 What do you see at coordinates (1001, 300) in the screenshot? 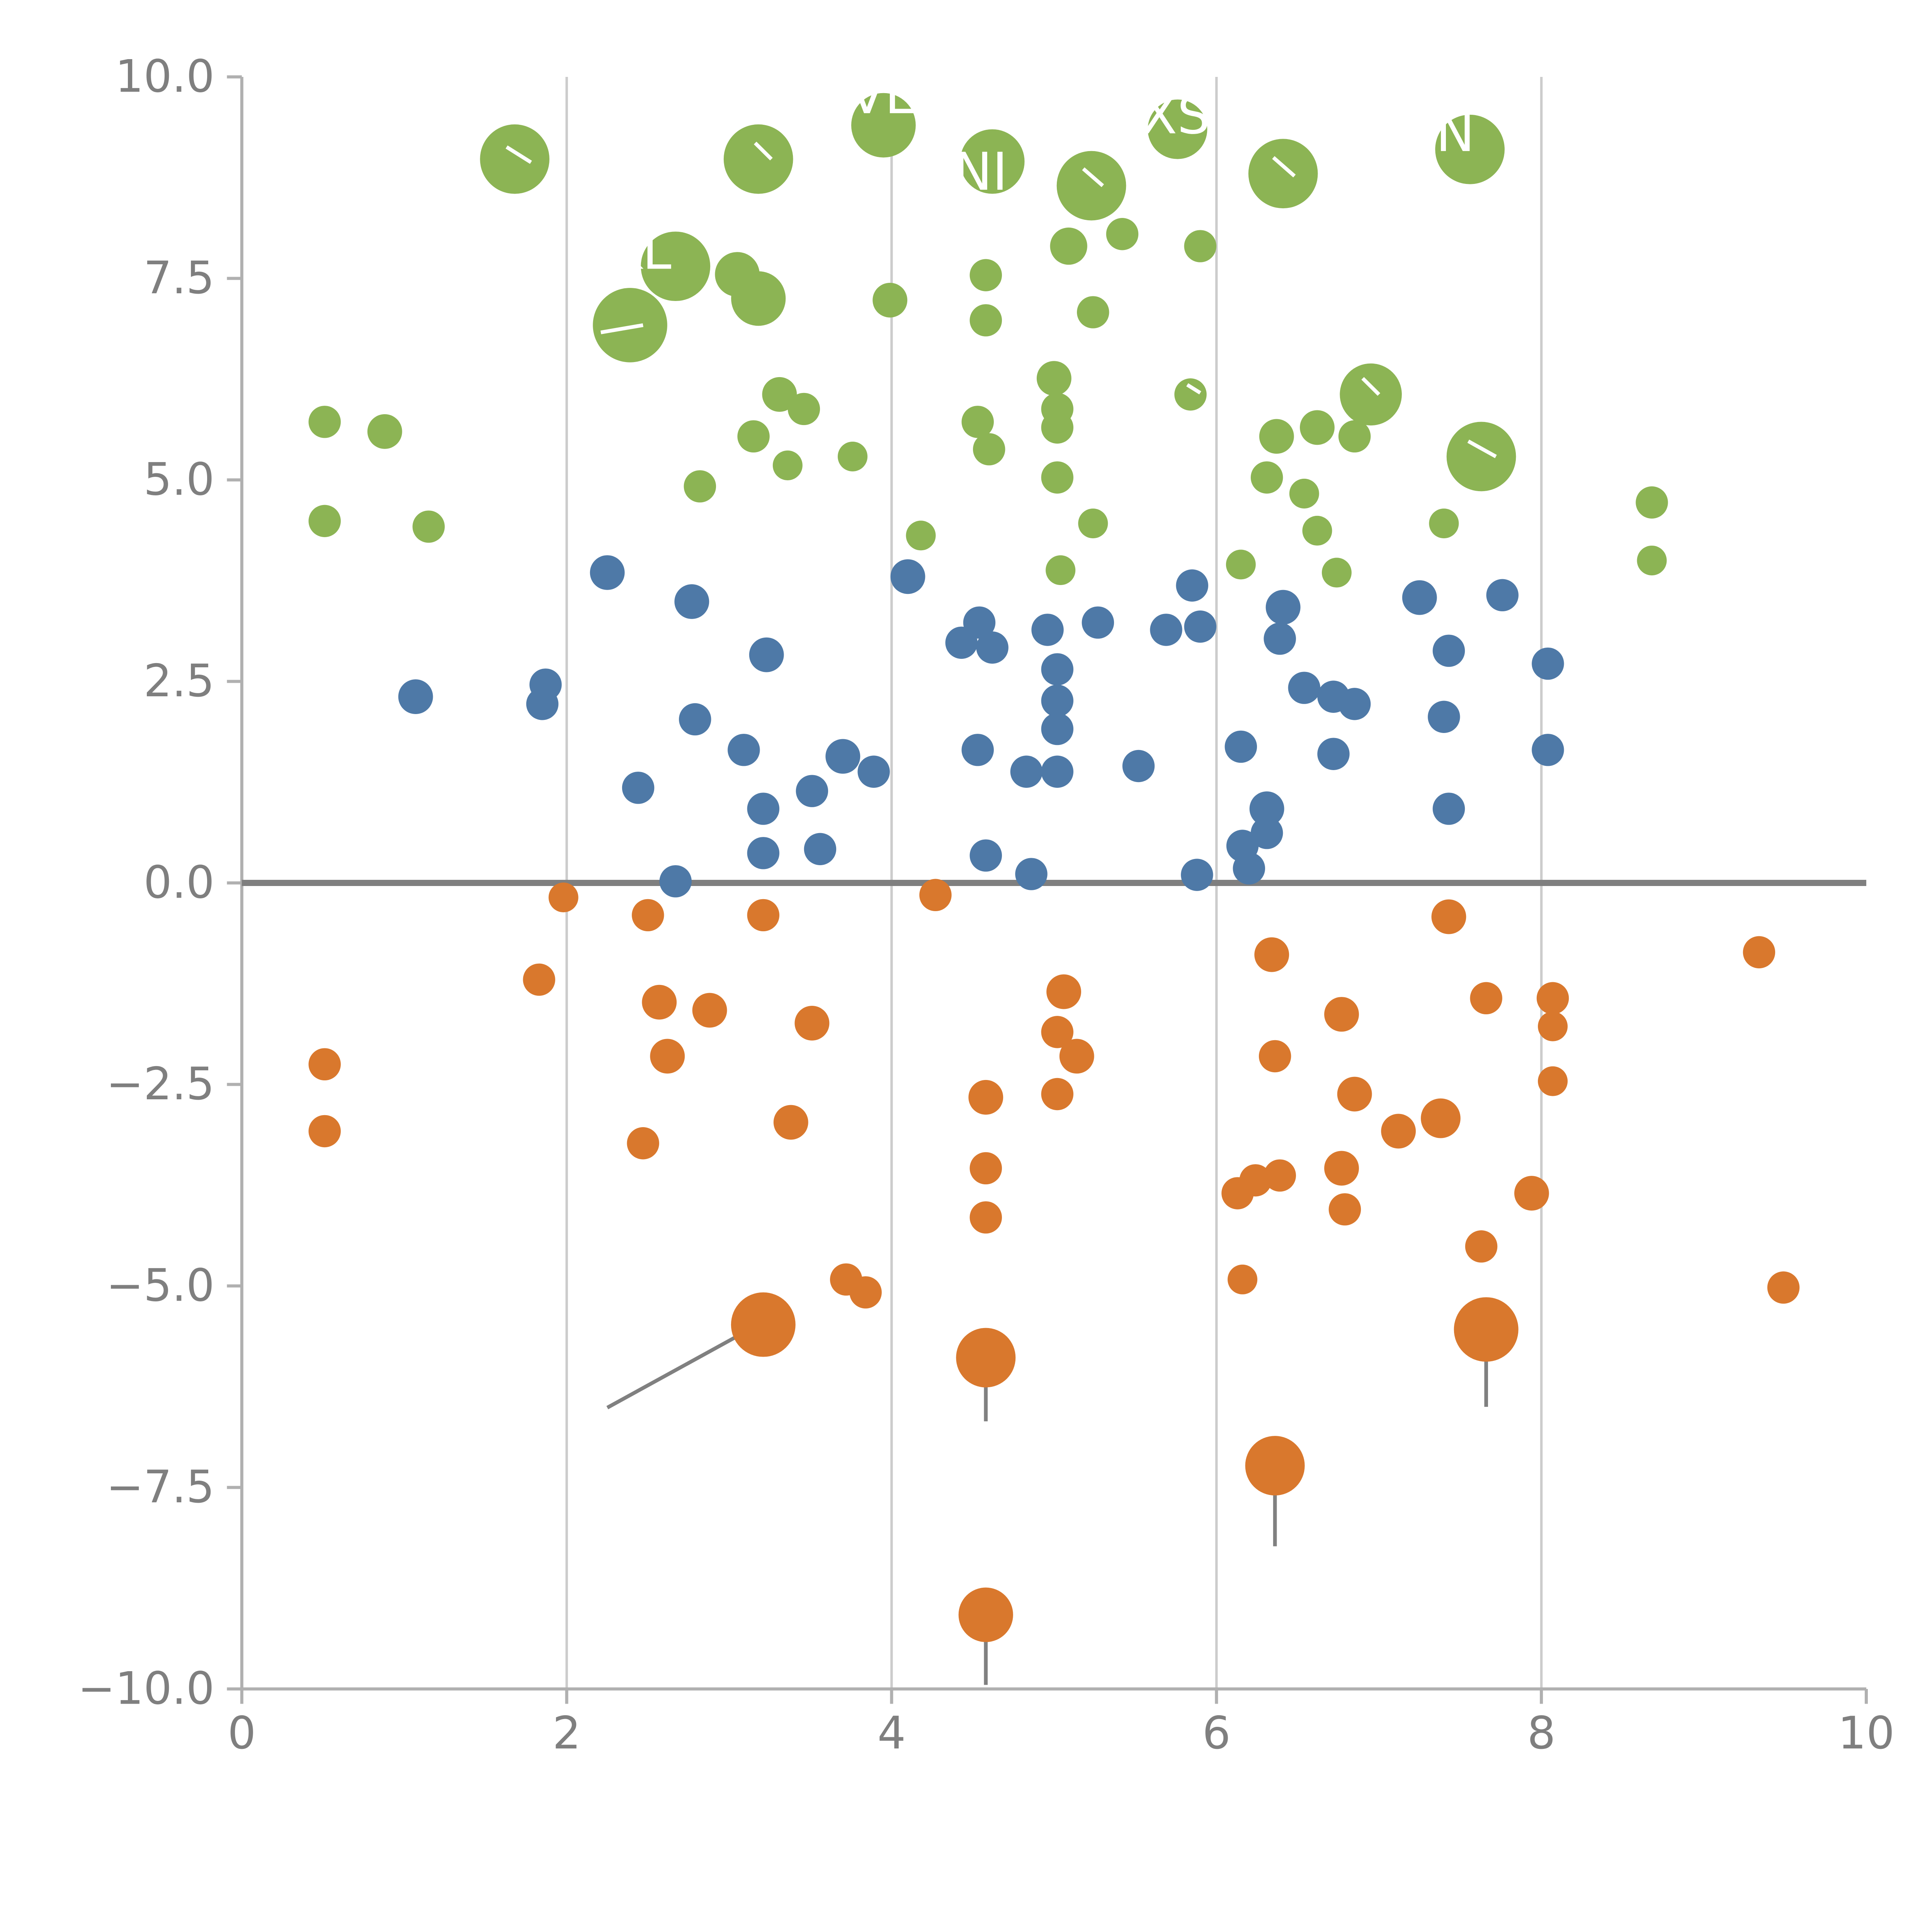
I see `bubble-white-marks` at bounding box center [1001, 300].